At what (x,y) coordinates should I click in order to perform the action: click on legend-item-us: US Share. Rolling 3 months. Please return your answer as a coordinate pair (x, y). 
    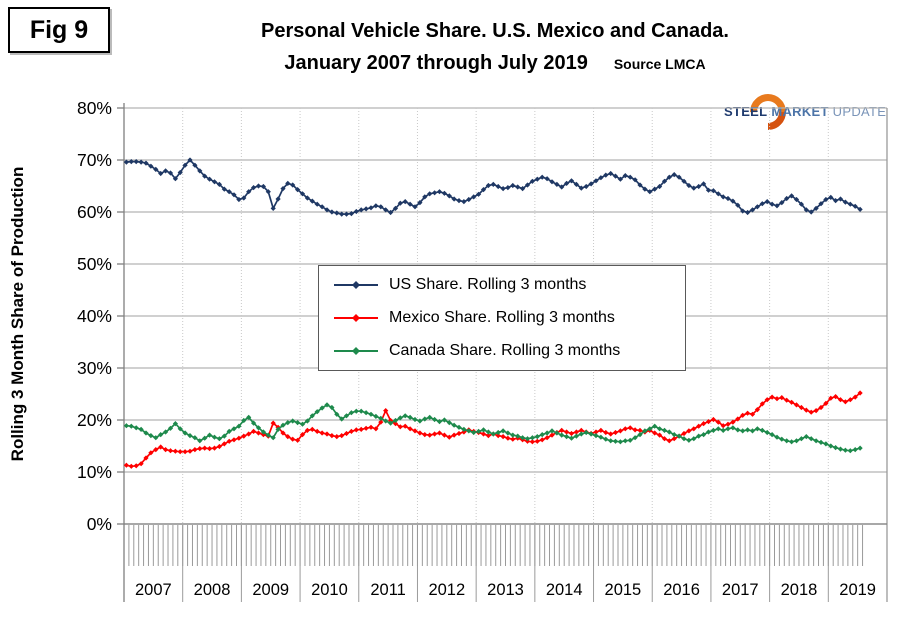
    Looking at the image, I should click on (502, 285).